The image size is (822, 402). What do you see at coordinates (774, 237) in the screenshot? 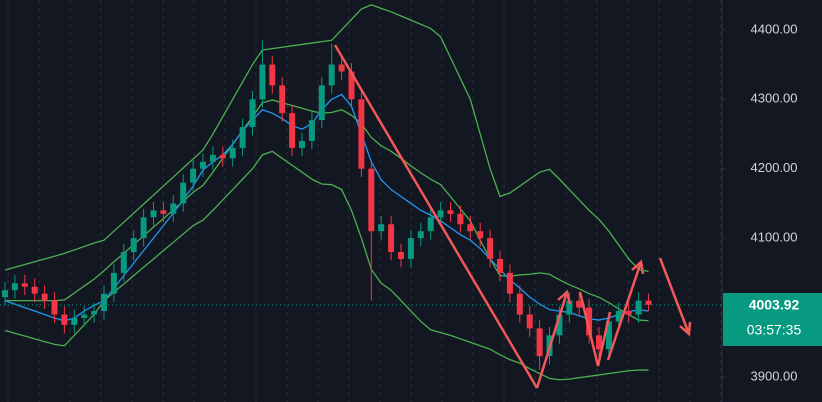
I see `y-tick-label: 4100.00` at bounding box center [774, 237].